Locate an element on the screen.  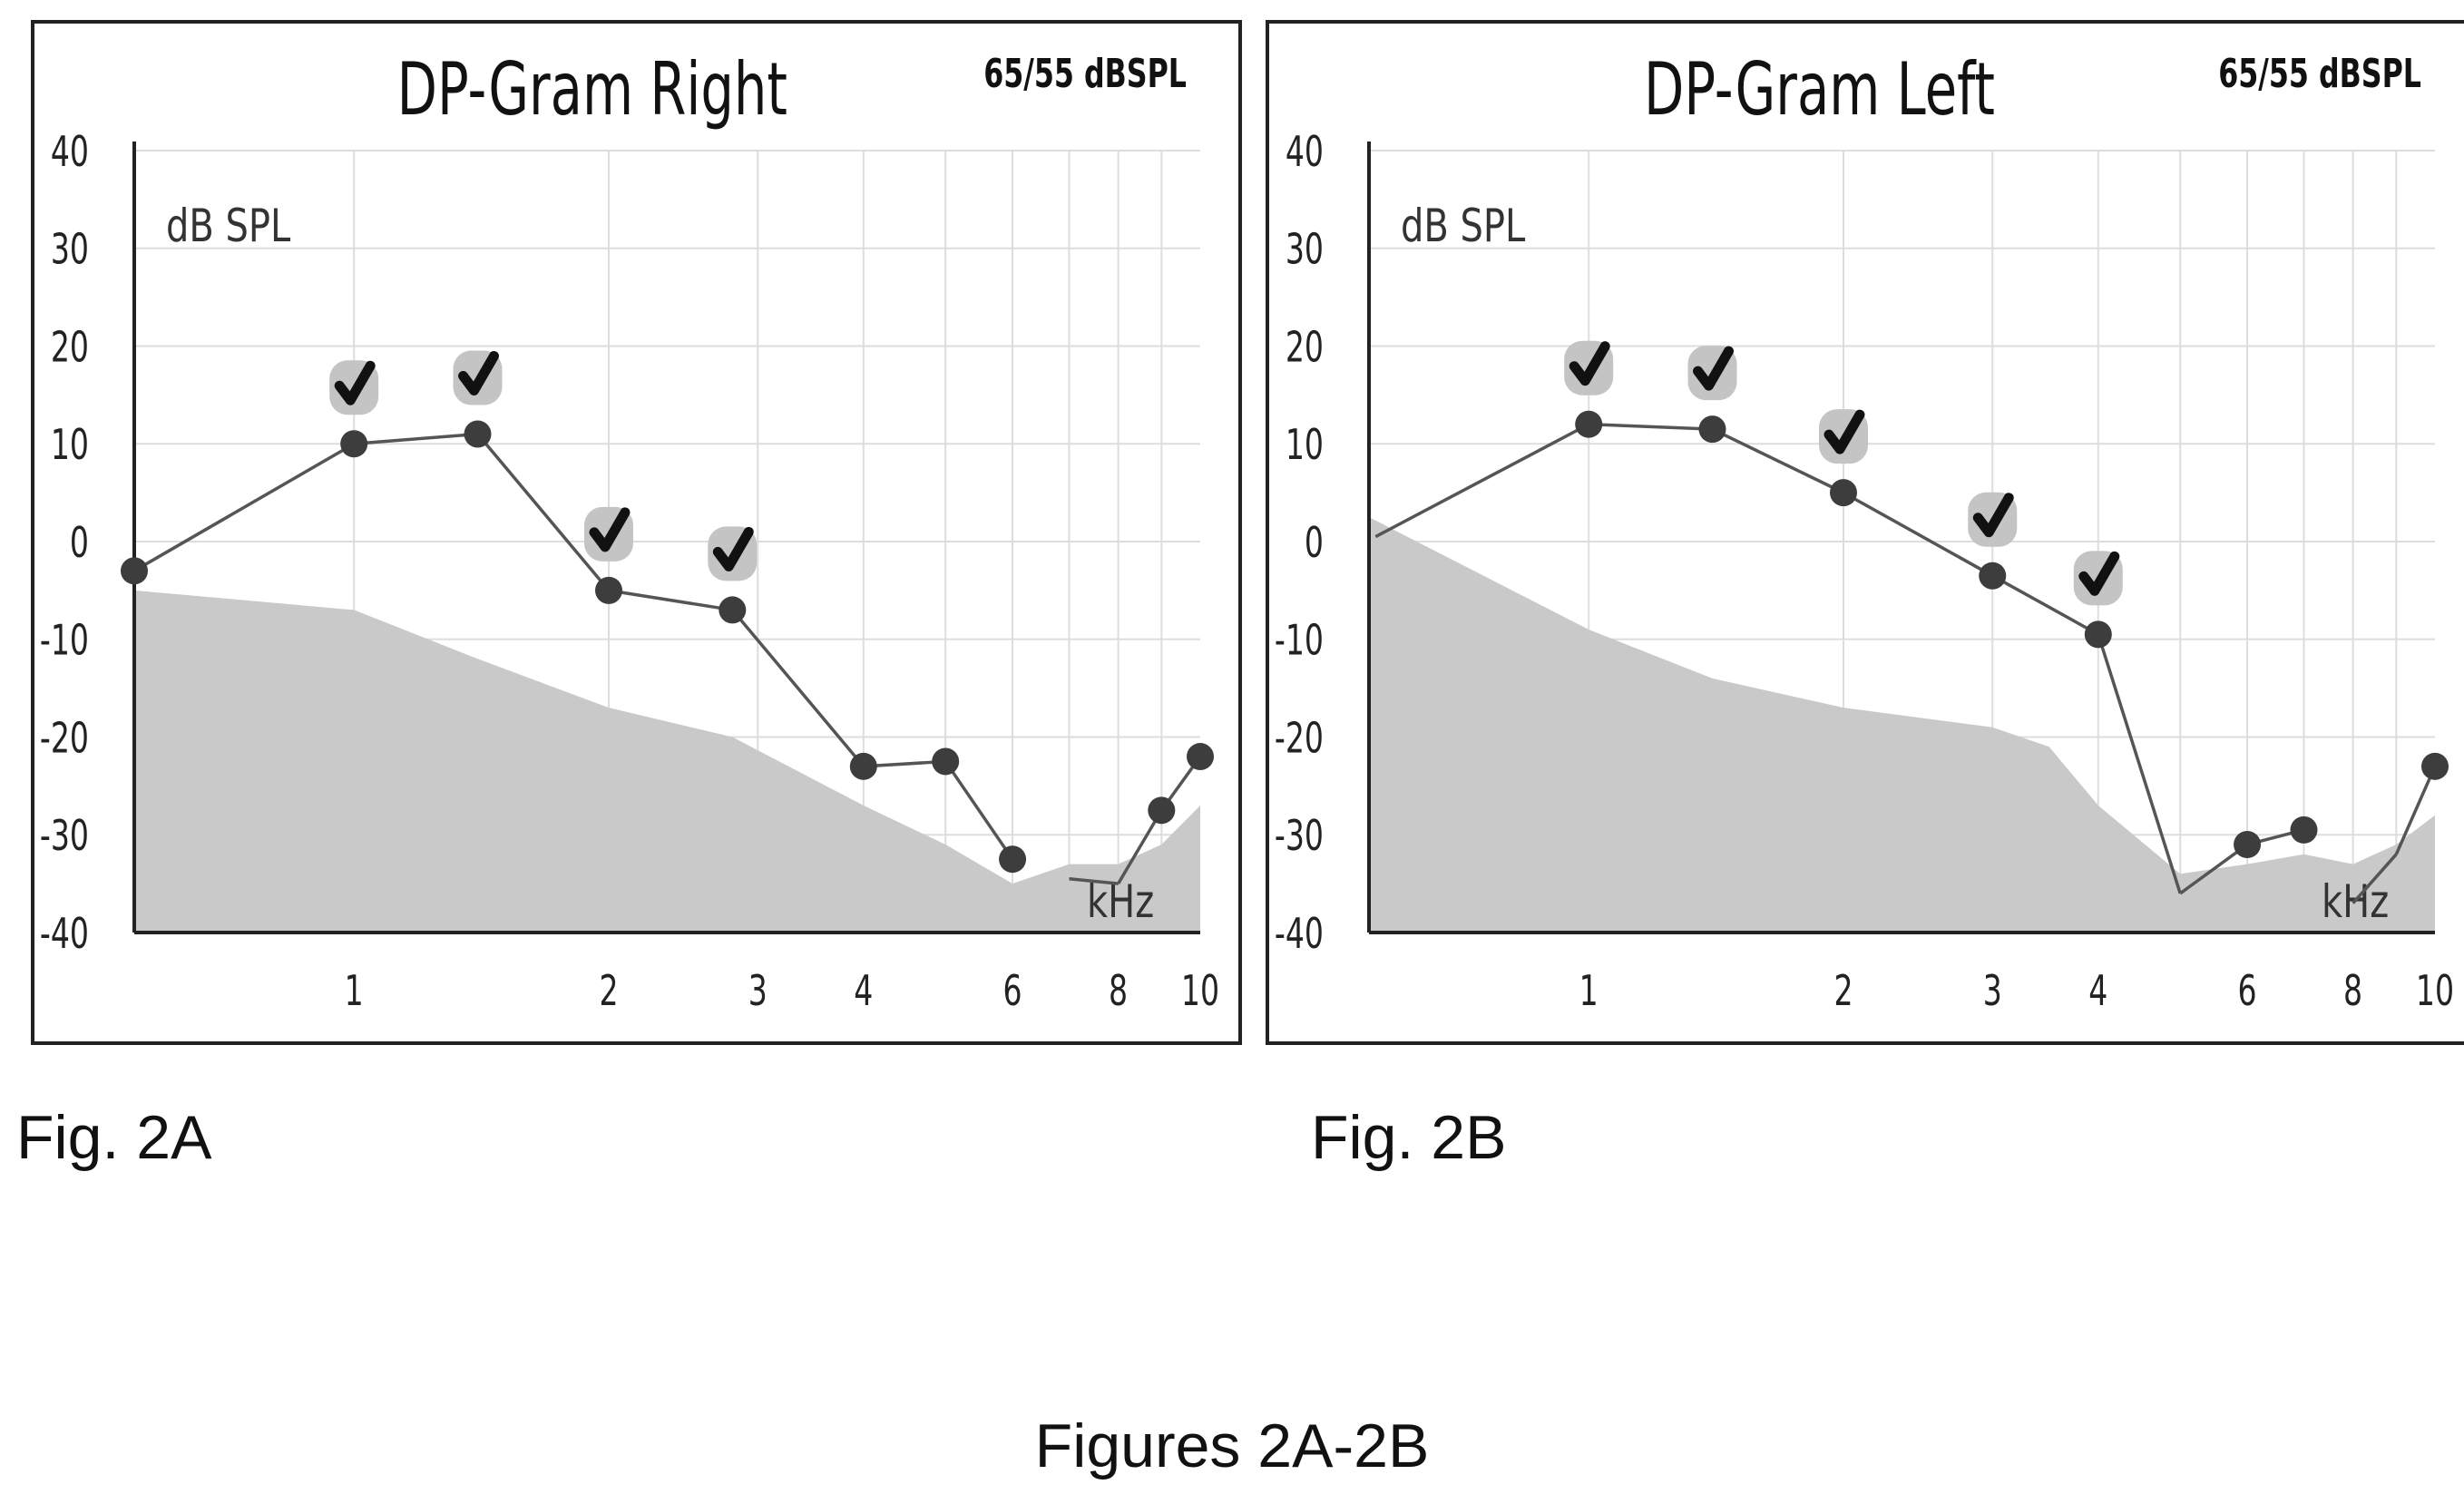
chart-title: DP-Gram Right is located at coordinates (592, 90).